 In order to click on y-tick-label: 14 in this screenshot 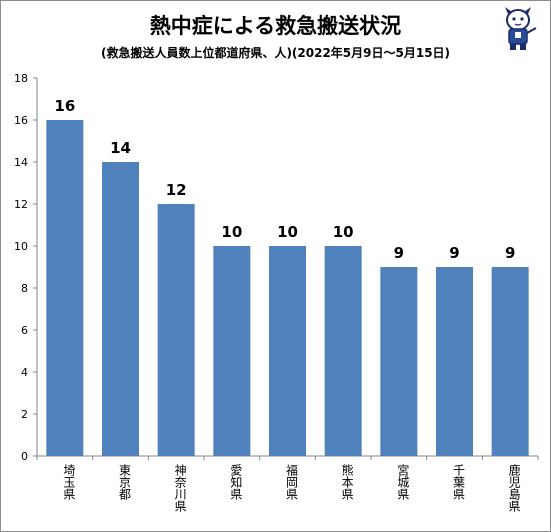, I will do `click(21, 162)`.